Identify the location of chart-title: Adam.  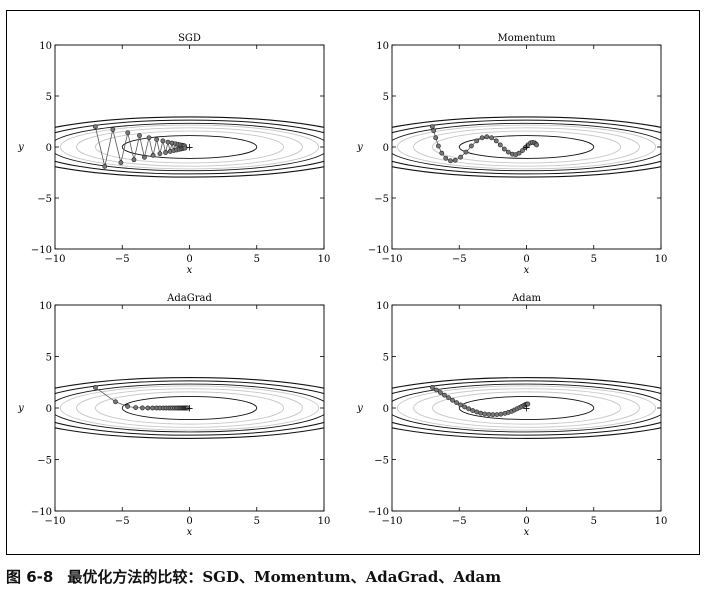
(526, 298).